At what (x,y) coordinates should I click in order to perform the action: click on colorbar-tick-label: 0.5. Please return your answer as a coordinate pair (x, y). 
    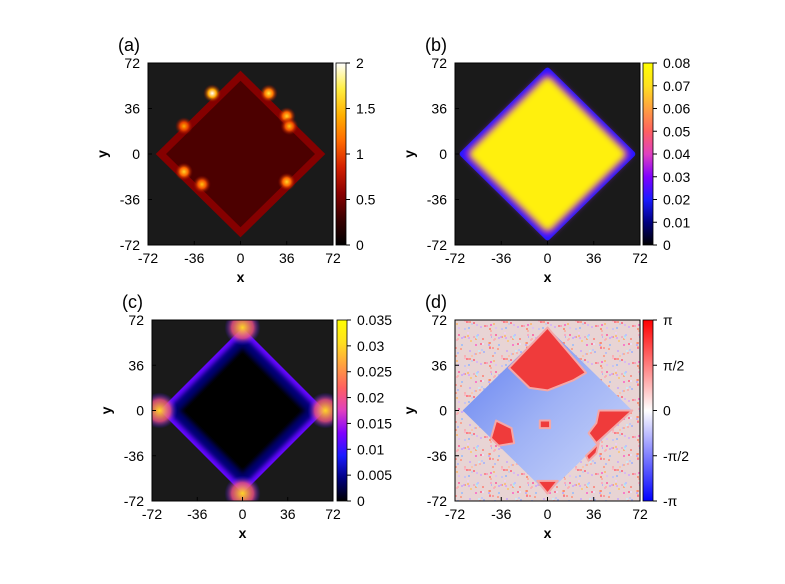
    Looking at the image, I should click on (366, 200).